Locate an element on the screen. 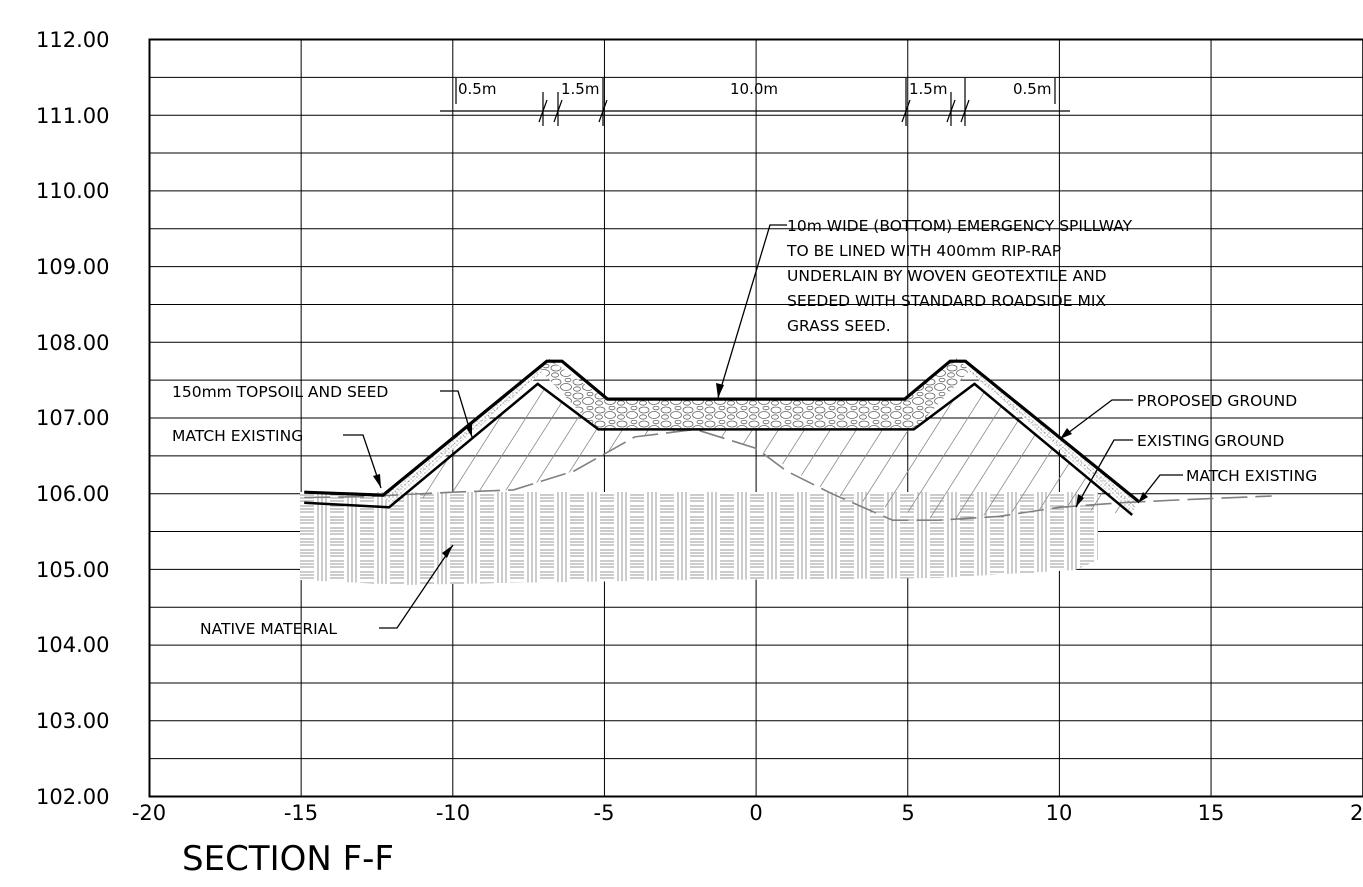 This screenshot has height=887, width=1363. existing-ground-note: EXISTING GROUND is located at coordinates (1210, 441).